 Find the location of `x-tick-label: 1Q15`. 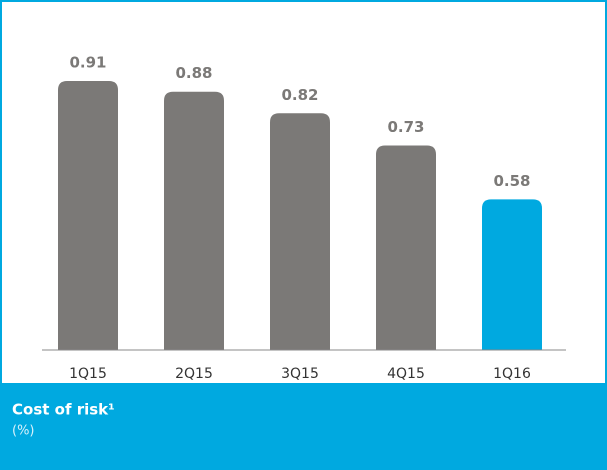

x-tick-label: 1Q15 is located at coordinates (88, 374).